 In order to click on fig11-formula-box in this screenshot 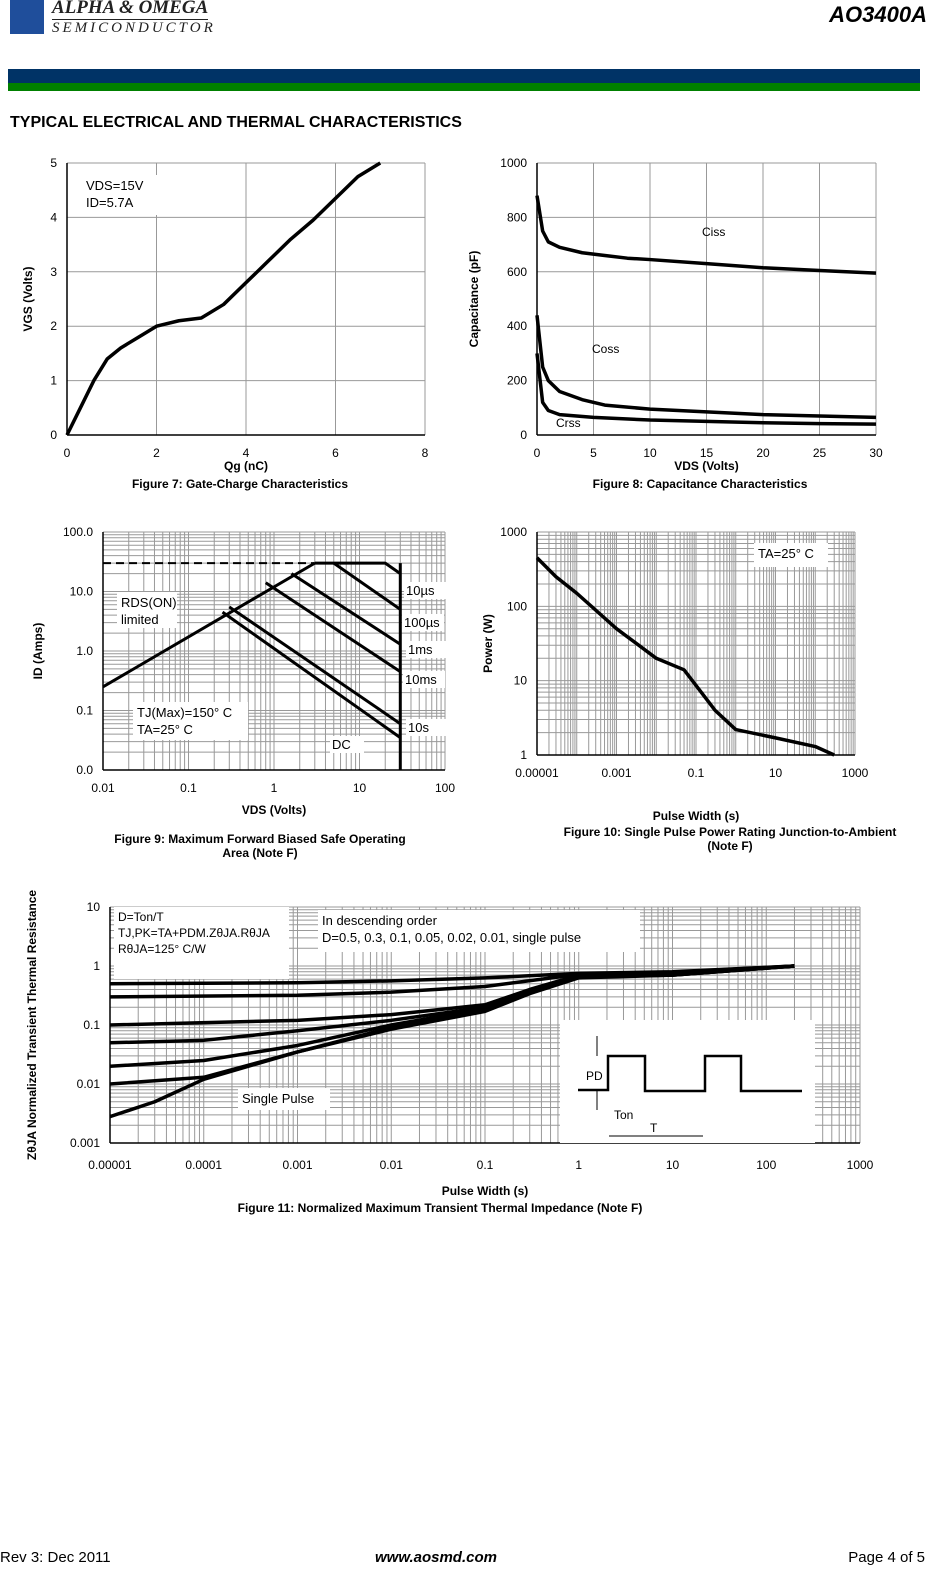, I will do `click(201, 943)`.